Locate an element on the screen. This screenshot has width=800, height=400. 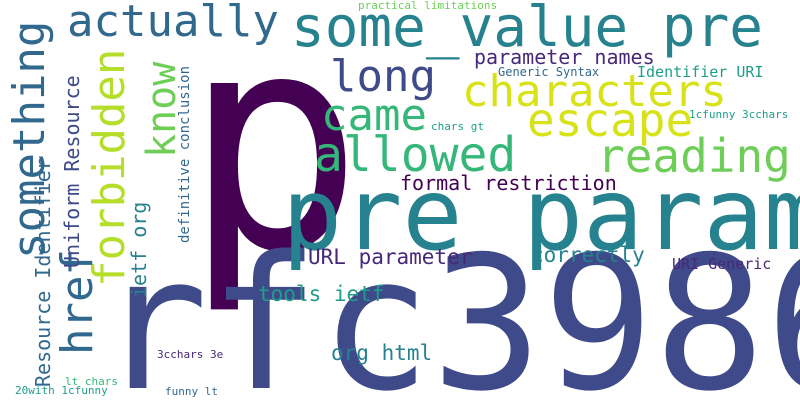
word-definitive-conclusion: definitive conclusion is located at coordinates (185, 154).